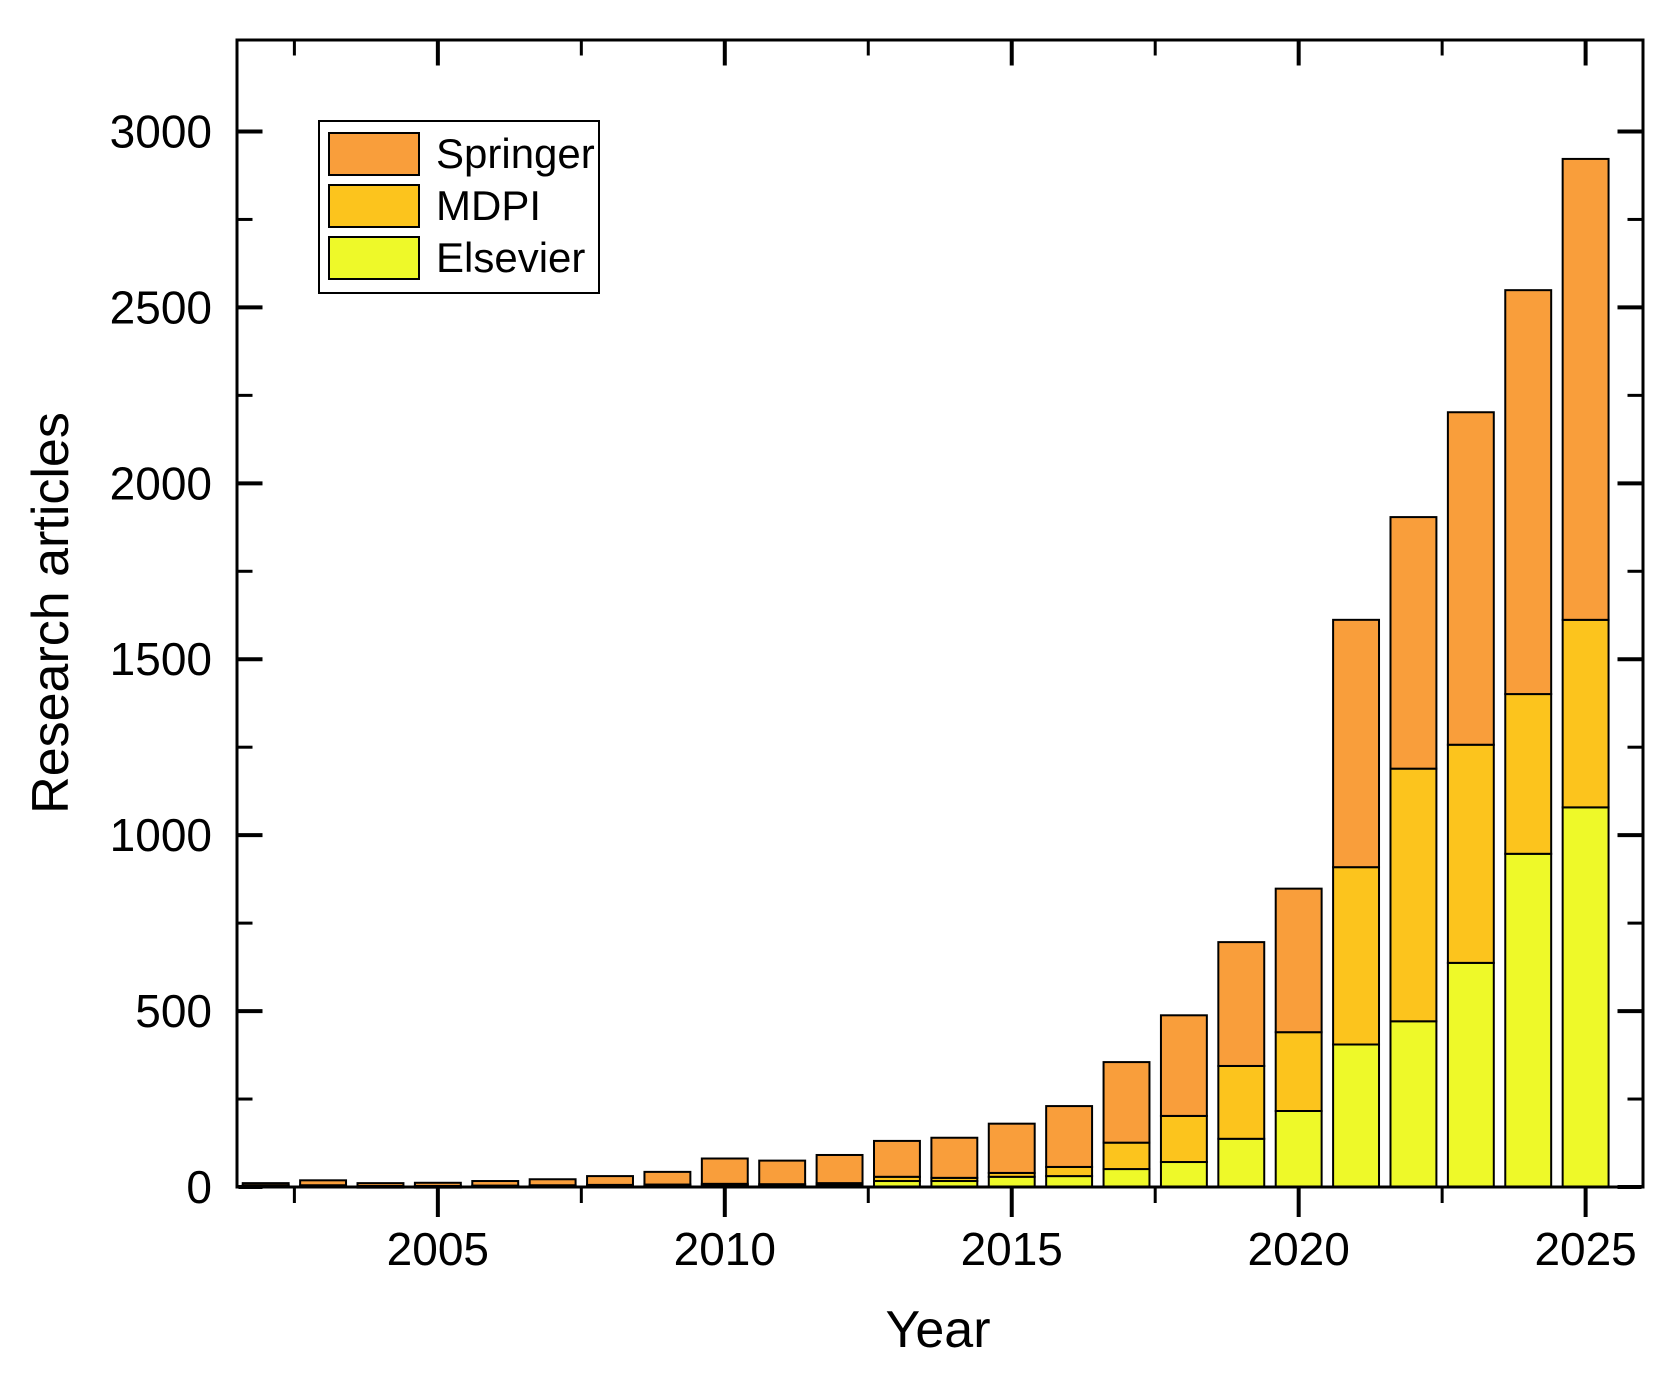 The width and height of the screenshot is (1673, 1379). I want to click on bar-segment-springer-2011, so click(782, 1172).